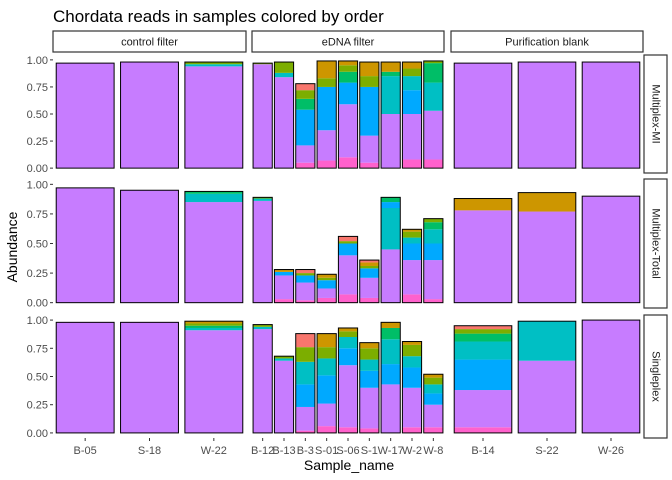 The image size is (672, 480). Describe the element at coordinates (214, 115) in the screenshot. I see `bar-outline-r0-c0-b2` at that location.